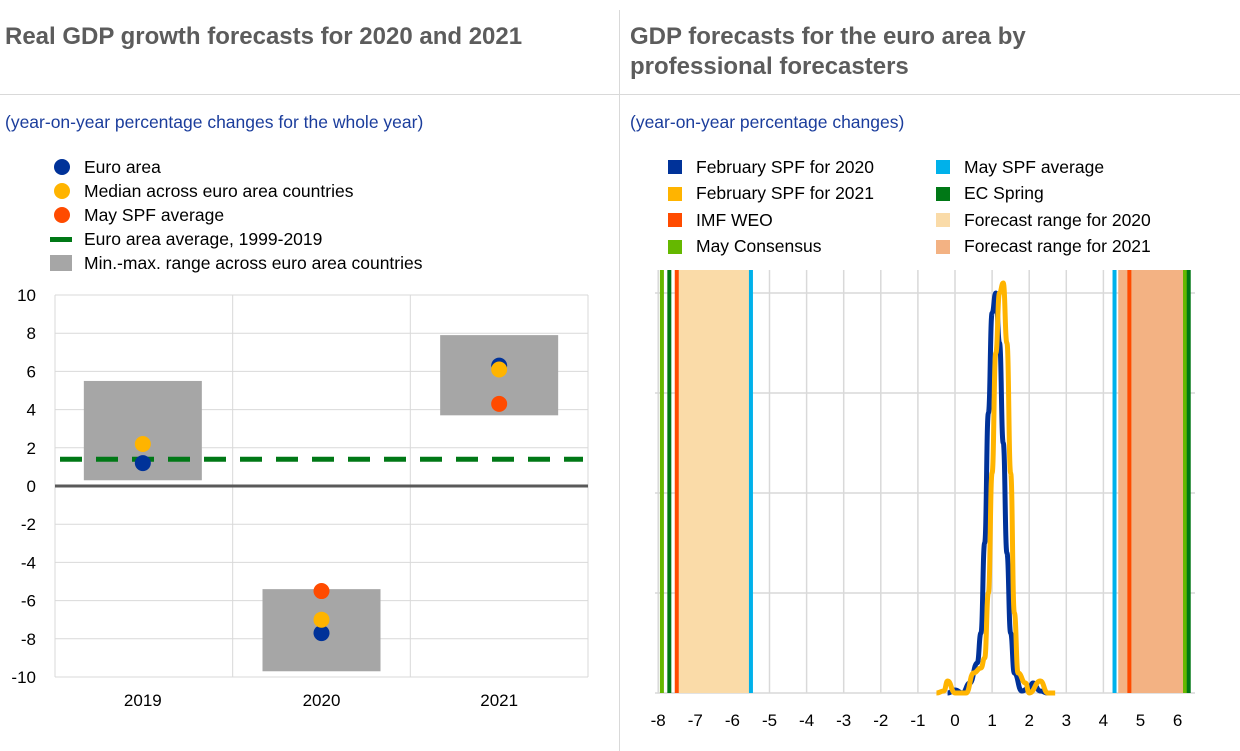 The image size is (1240, 751). I want to click on panel-divider, so click(619, 380).